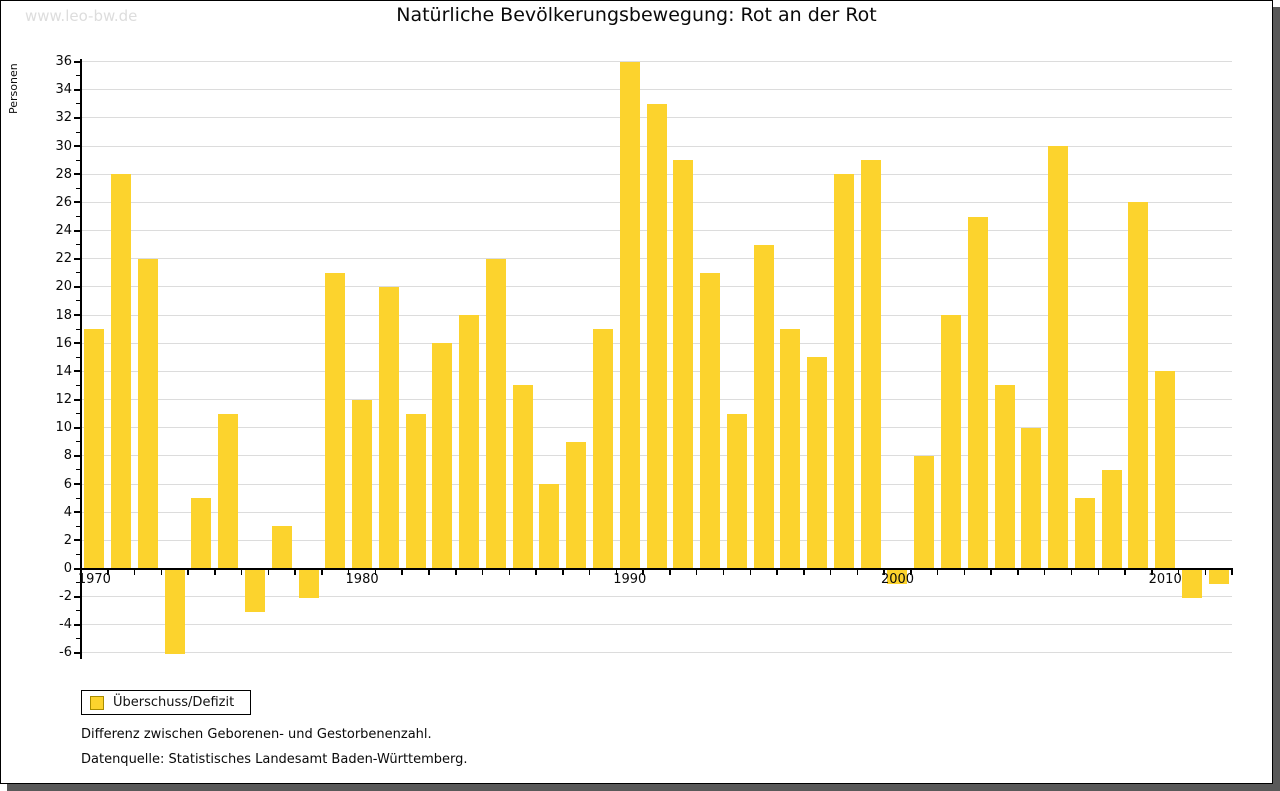 The width and height of the screenshot is (1280, 791). I want to click on y-tick-label: 12, so click(63, 400).